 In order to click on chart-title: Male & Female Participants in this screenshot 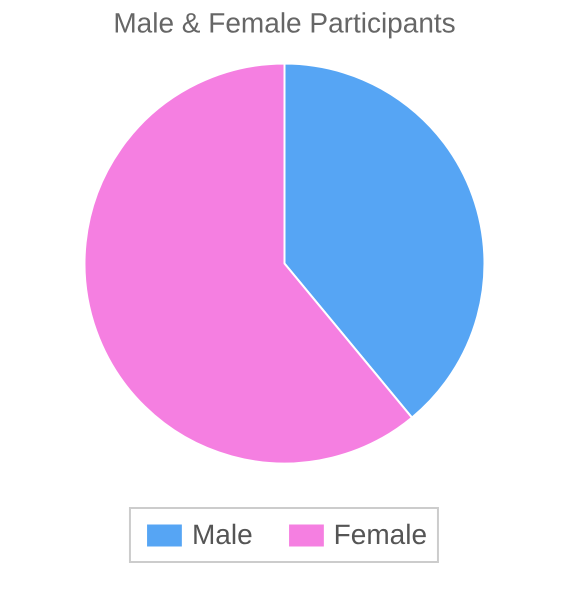, I will do `click(284, 23)`.